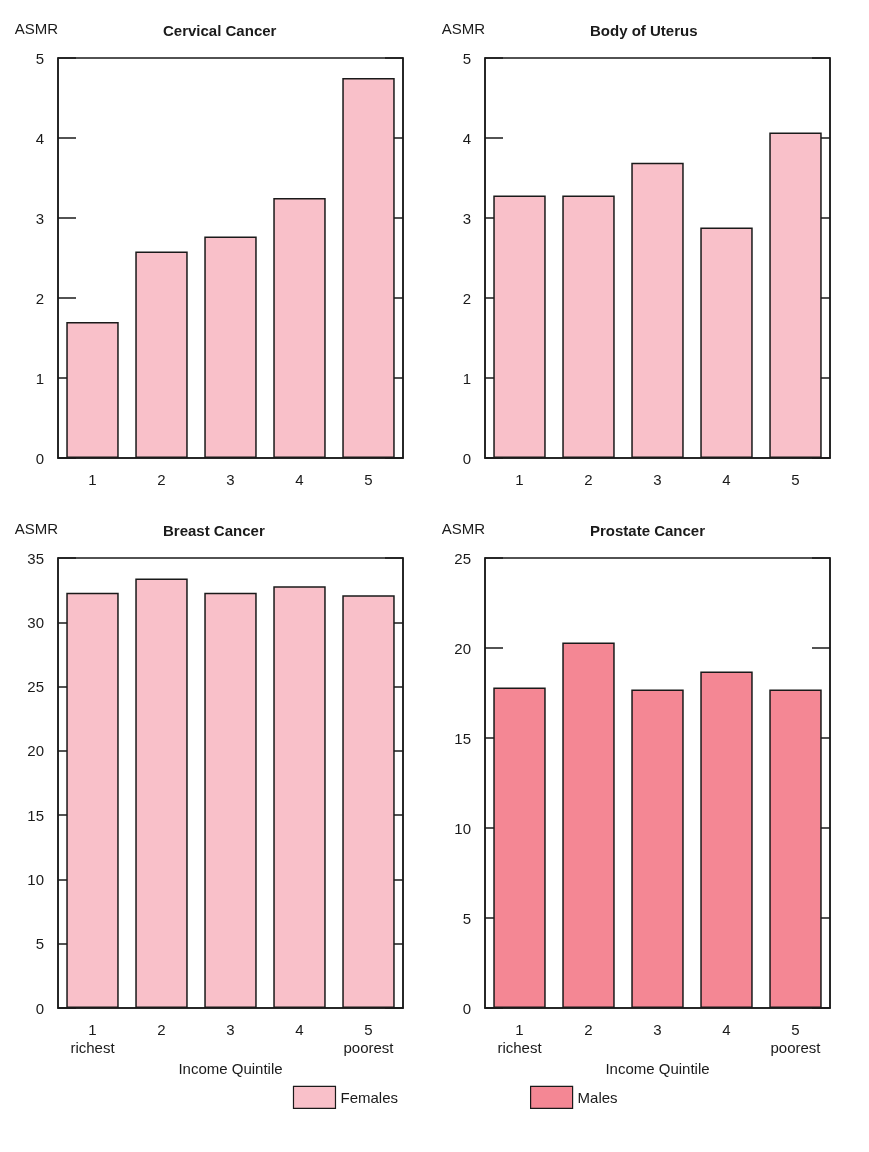 The image size is (869, 1152). I want to click on y-tick-label: 30, so click(35, 622).